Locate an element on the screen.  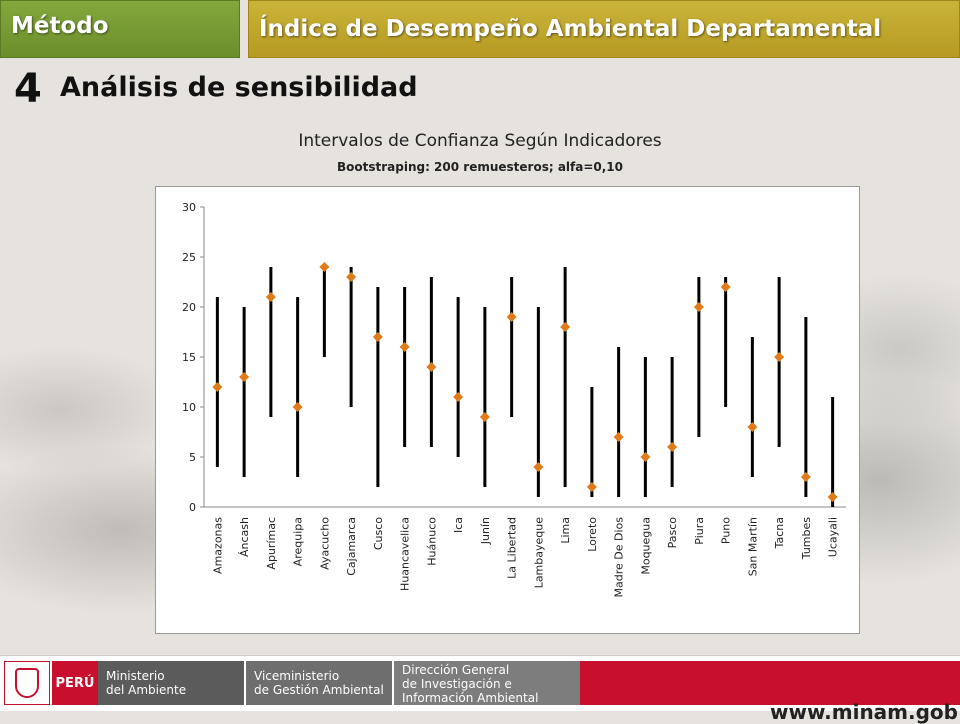
x-tick-label: Huánuco is located at coordinates (431, 541).